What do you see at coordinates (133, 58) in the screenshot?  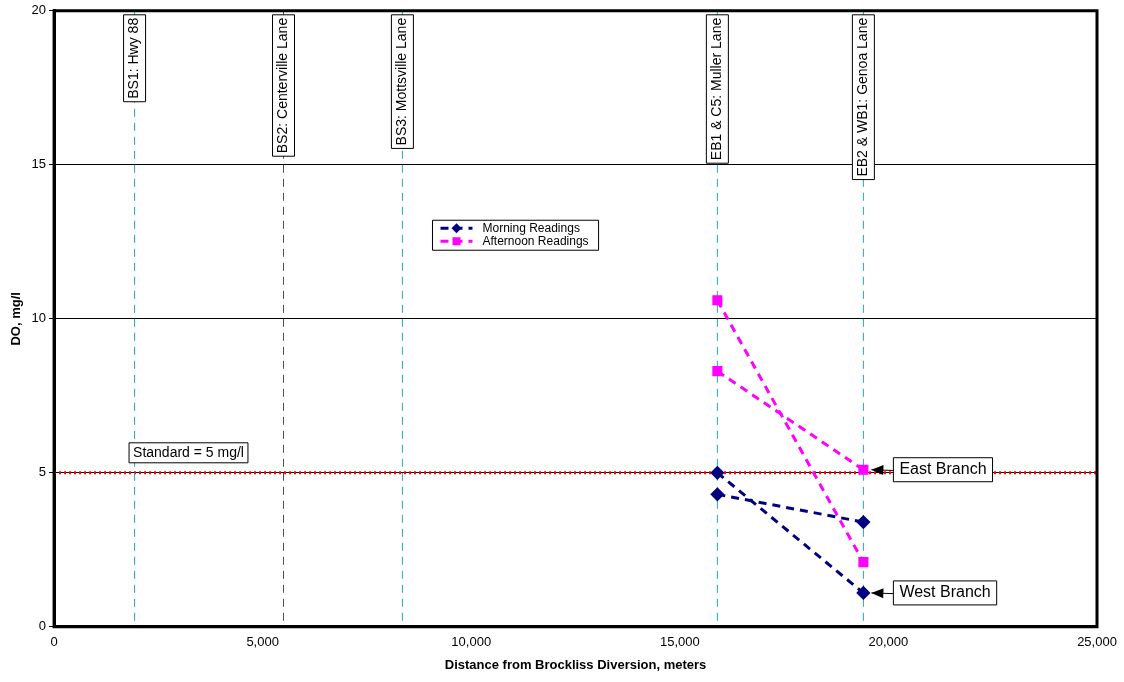 I see `ref-line-label: BS1: Hwy 88` at bounding box center [133, 58].